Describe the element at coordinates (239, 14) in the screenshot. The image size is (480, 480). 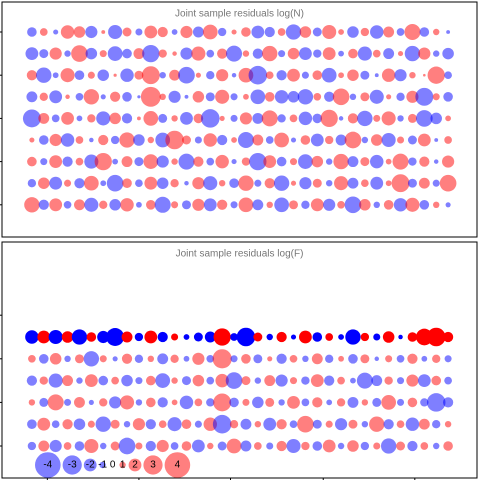
I see `chart-title: Joint sample residuals log(N)` at that location.